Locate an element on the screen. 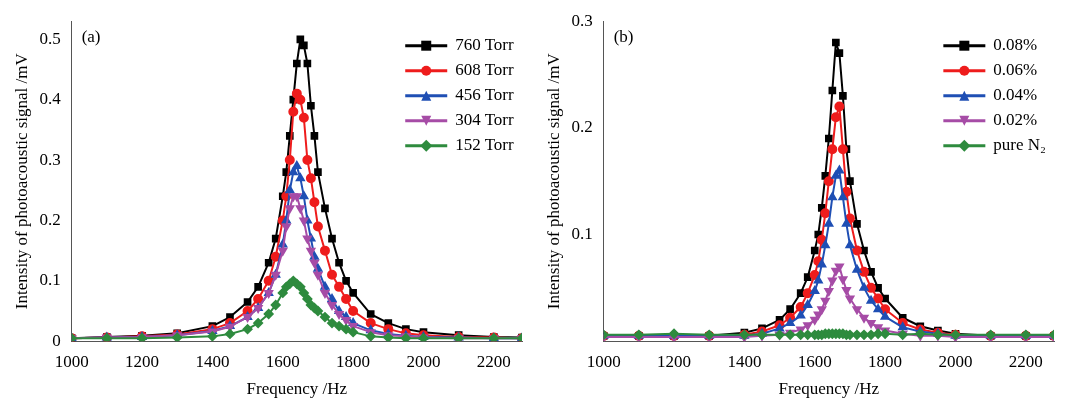 This screenshot has height=412, width=1068. legend-label: 760 Torr is located at coordinates (485, 45).